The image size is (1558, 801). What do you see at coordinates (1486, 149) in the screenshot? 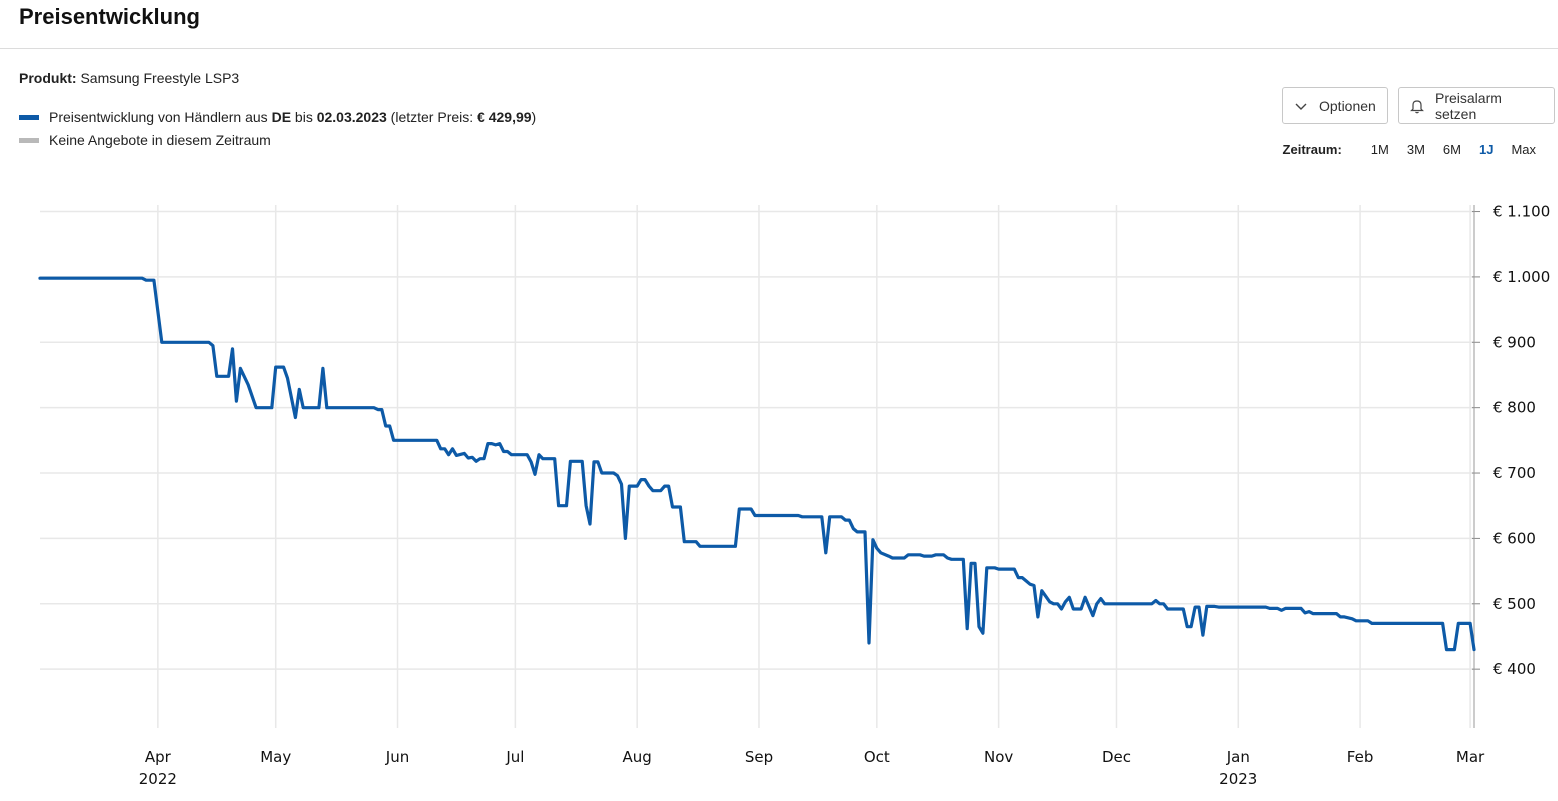
I see `range-option-1j: 1J` at bounding box center [1486, 149].